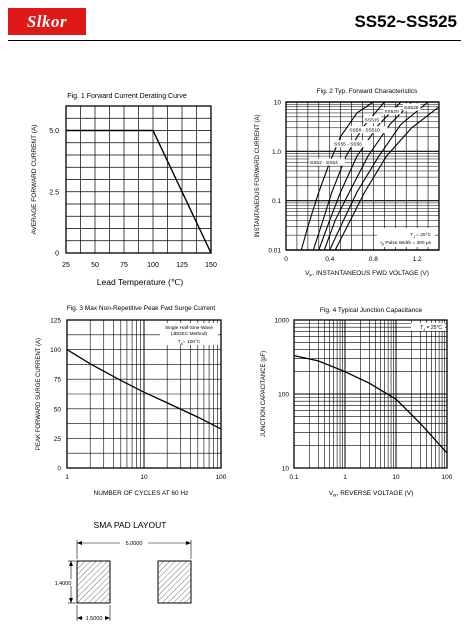  What do you see at coordinates (367, 91) in the screenshot?
I see `chart-title: Fig. 2 Typ. Forward Characteristics` at bounding box center [367, 91].